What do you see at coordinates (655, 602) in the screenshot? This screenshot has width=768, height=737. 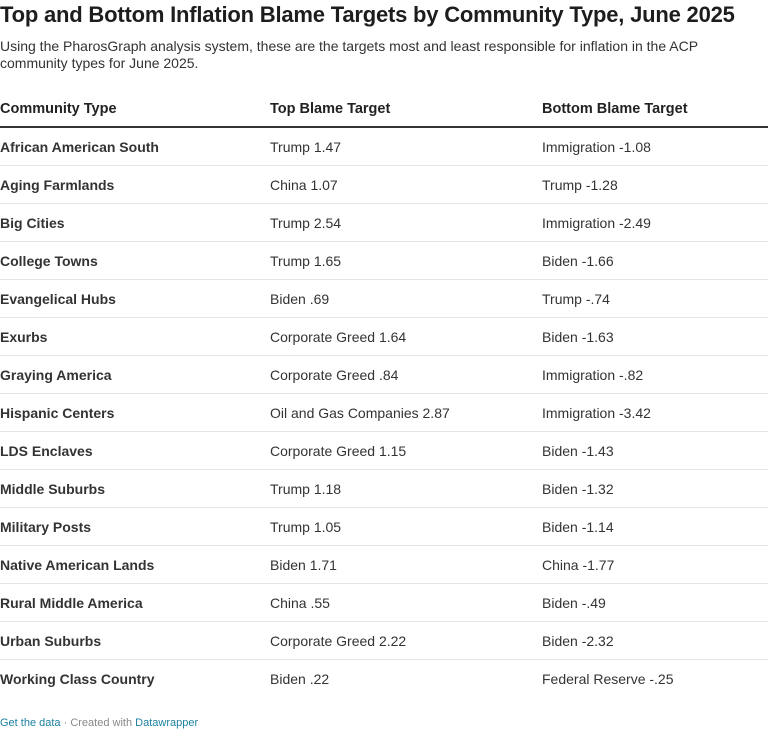 I see `bottom-blame-target-cell: Biden -.49` at bounding box center [655, 602].